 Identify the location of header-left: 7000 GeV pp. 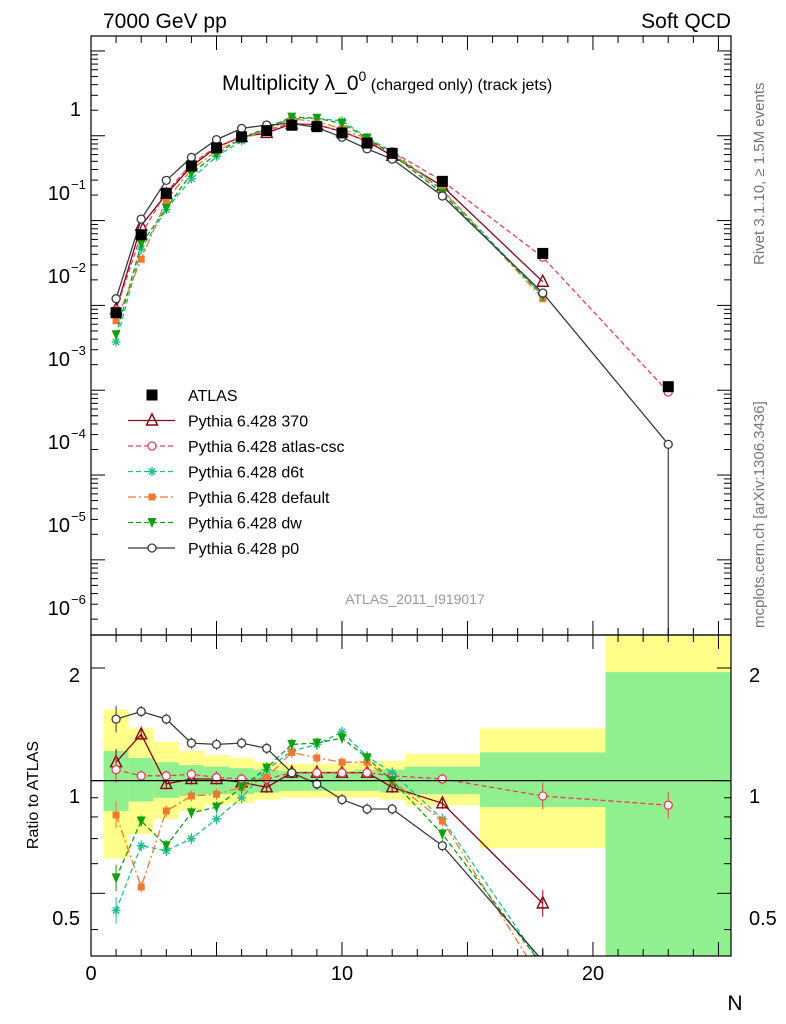
(165, 21).